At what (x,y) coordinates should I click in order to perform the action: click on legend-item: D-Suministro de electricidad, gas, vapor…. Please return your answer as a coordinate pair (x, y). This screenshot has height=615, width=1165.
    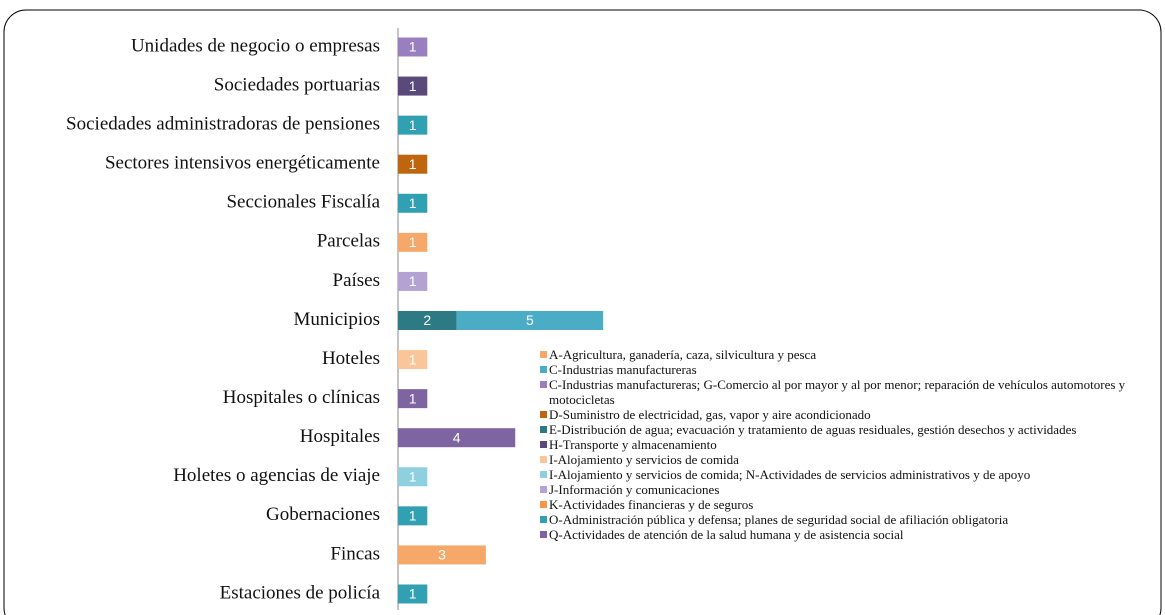
    Looking at the image, I should click on (851, 414).